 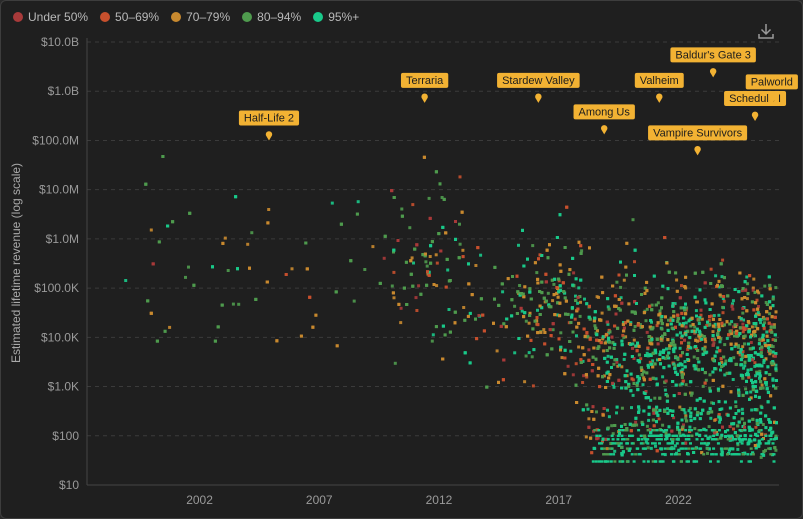 I want to click on legend-item-80-94: 80–94%, so click(x=271, y=17).